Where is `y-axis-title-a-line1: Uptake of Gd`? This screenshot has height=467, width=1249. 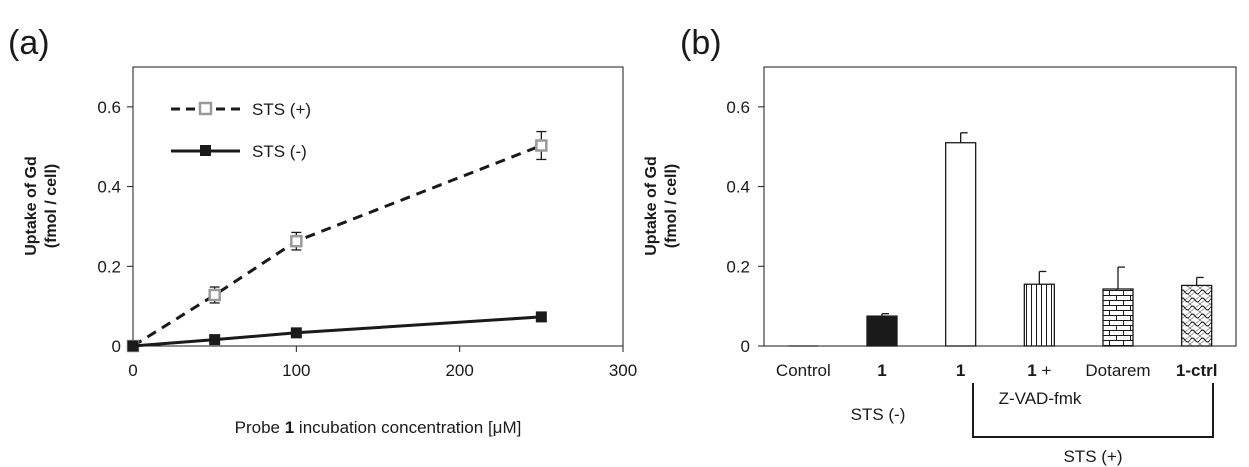
y-axis-title-a-line1: Uptake of Gd is located at coordinates (31, 206).